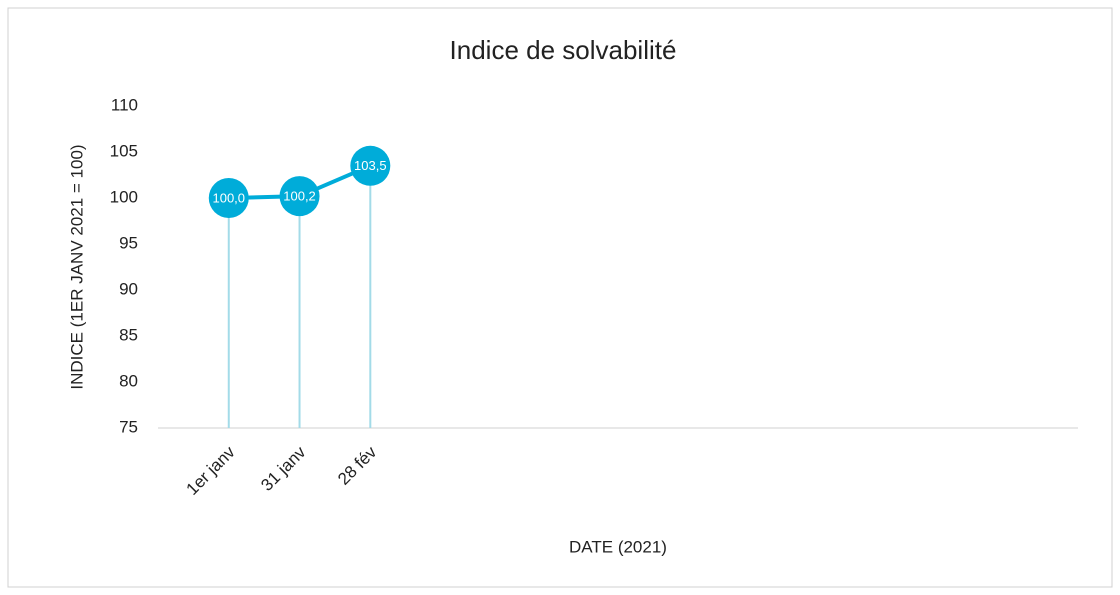  Describe the element at coordinates (128, 380) in the screenshot. I see `y-tick-label: 80` at that location.